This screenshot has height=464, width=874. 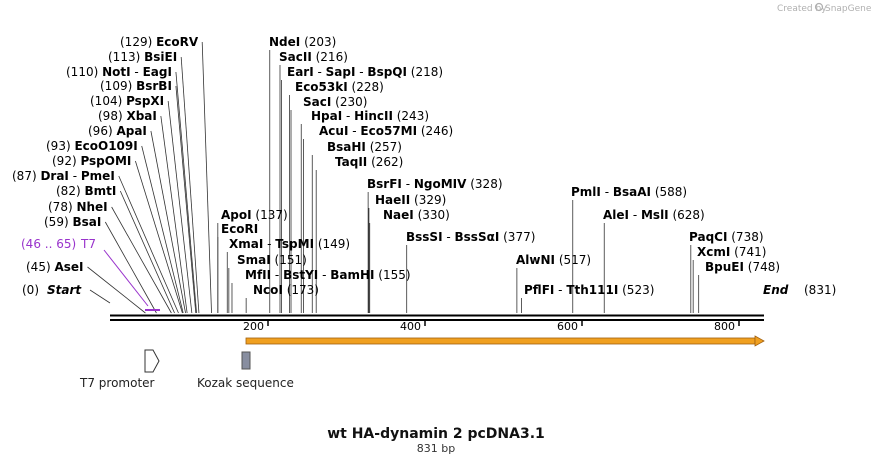 What do you see at coordinates (100, 191) in the screenshot?
I see `enzyme-name: BmtI` at bounding box center [100, 191].